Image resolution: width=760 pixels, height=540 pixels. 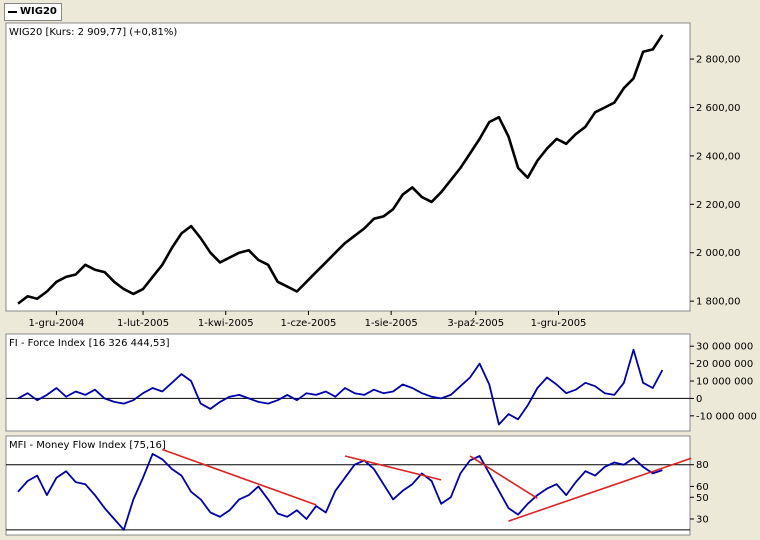 I want to click on price-x-tick-label: 1-gru-2005, so click(x=559, y=323).